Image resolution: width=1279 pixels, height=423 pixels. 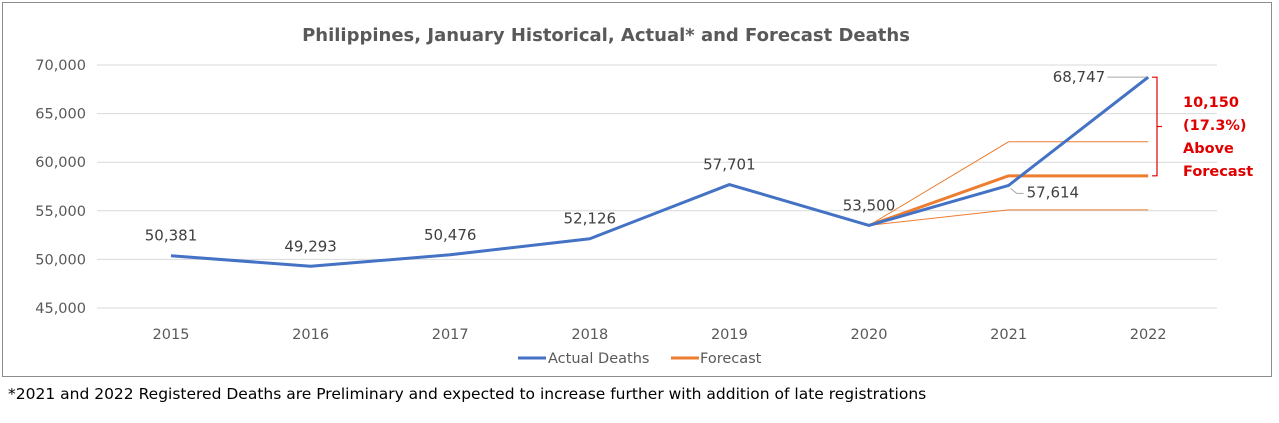 I want to click on data-label: 57,701, so click(x=729, y=165).